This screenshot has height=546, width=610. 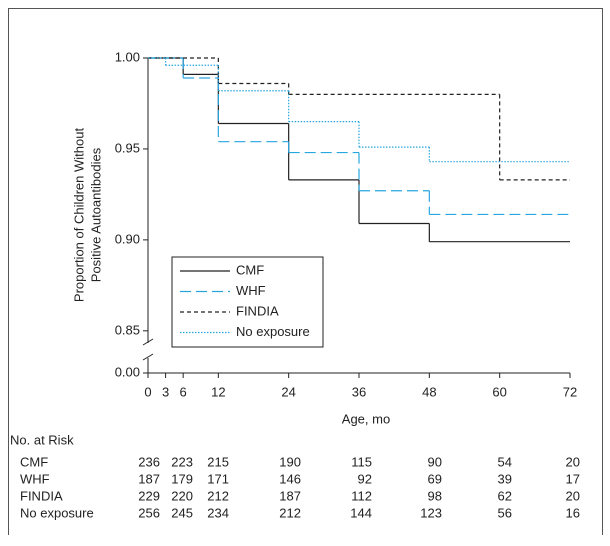 I want to click on risk-table-title: No. at Risk, so click(x=42, y=439).